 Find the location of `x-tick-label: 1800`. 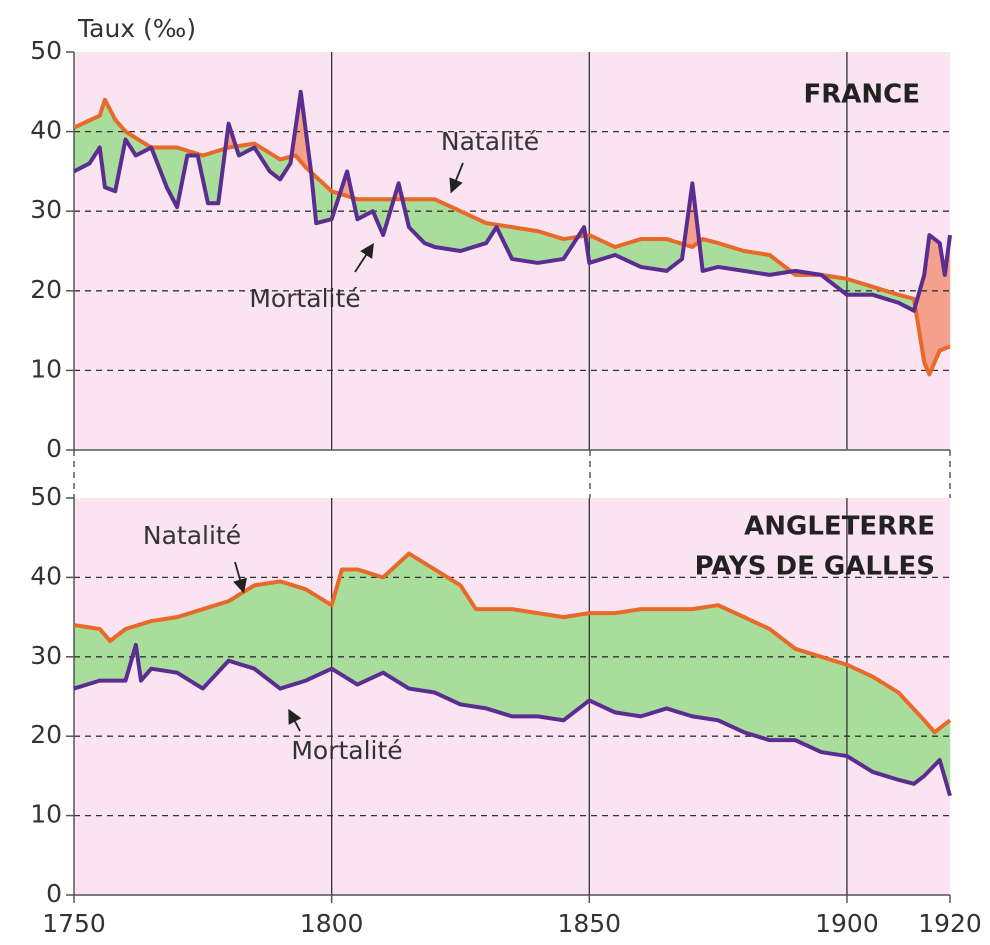

x-tick-label: 1800 is located at coordinates (332, 923).